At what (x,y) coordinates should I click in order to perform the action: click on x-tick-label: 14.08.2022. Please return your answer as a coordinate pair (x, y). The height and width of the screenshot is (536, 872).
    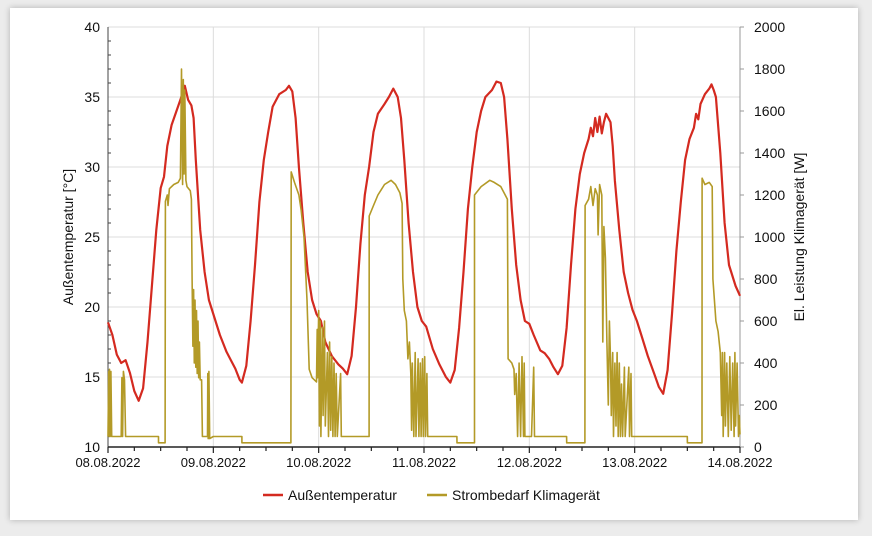
    Looking at the image, I should click on (739, 462).